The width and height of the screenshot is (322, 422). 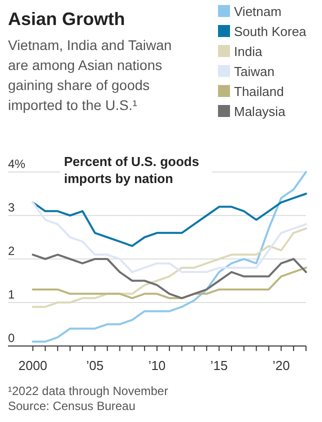 What do you see at coordinates (11, 338) in the screenshot?
I see `y-tick-label: 0` at bounding box center [11, 338].